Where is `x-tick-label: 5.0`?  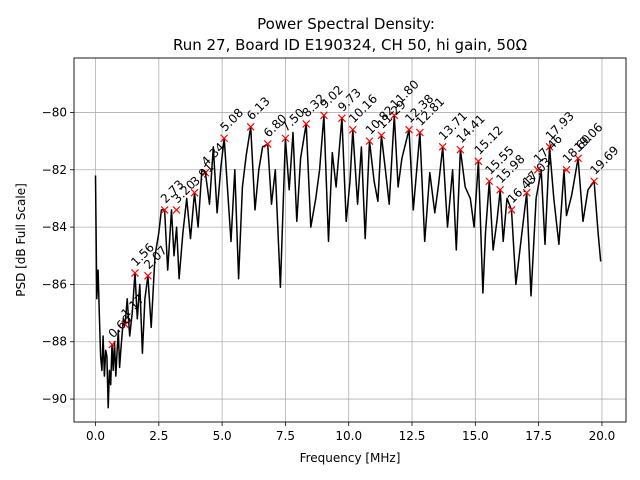 x-tick-label: 5.0 is located at coordinates (222, 436).